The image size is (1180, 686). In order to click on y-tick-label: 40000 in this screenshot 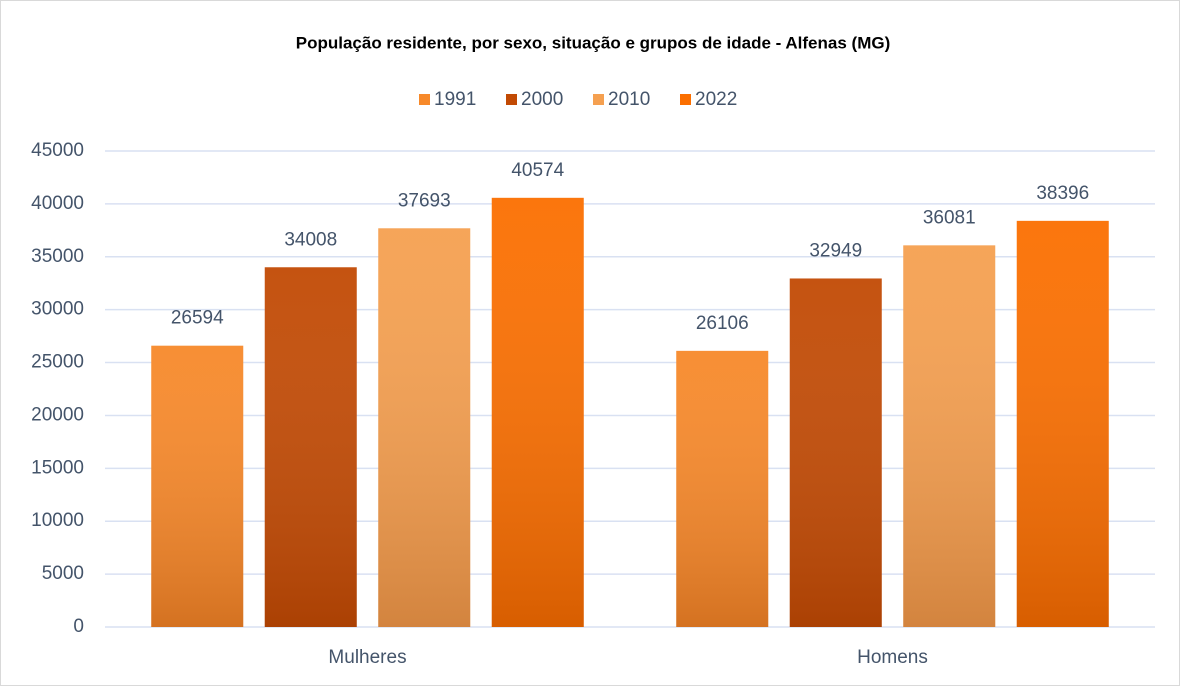, I will do `click(57, 203)`.